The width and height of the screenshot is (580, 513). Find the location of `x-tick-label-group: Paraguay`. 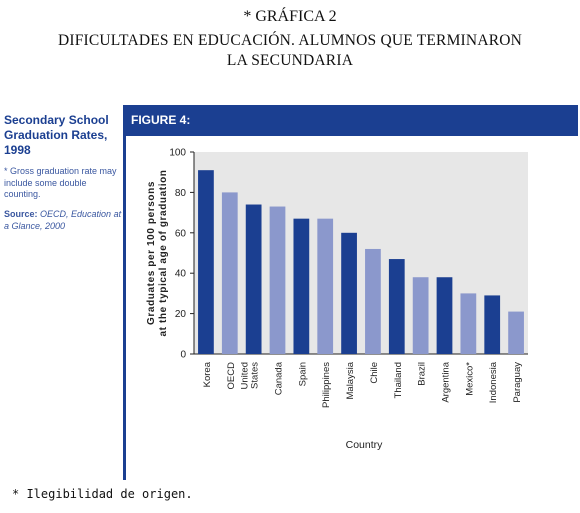

x-tick-label-group: Paraguay is located at coordinates (517, 382).